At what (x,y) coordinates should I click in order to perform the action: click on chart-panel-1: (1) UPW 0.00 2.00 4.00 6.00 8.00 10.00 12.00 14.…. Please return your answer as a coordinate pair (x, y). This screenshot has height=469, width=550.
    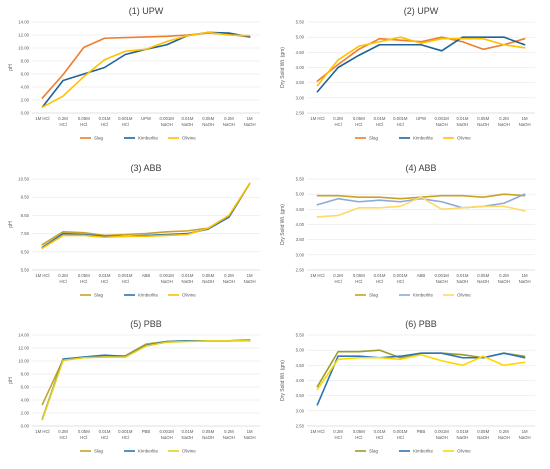
    Looking at the image, I should click on (134, 73).